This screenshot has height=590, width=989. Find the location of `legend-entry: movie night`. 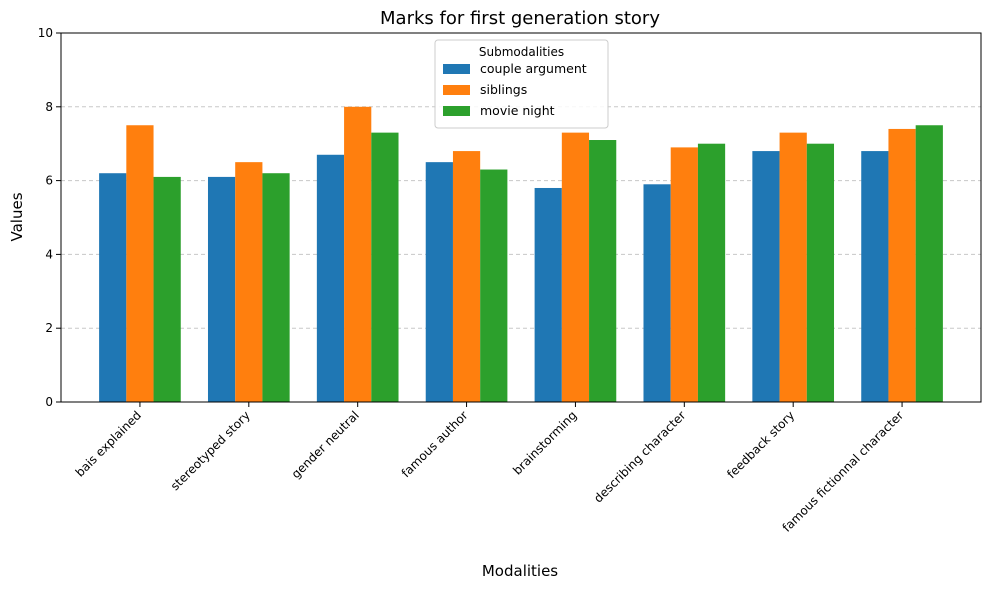

legend-entry: movie night is located at coordinates (517, 110).